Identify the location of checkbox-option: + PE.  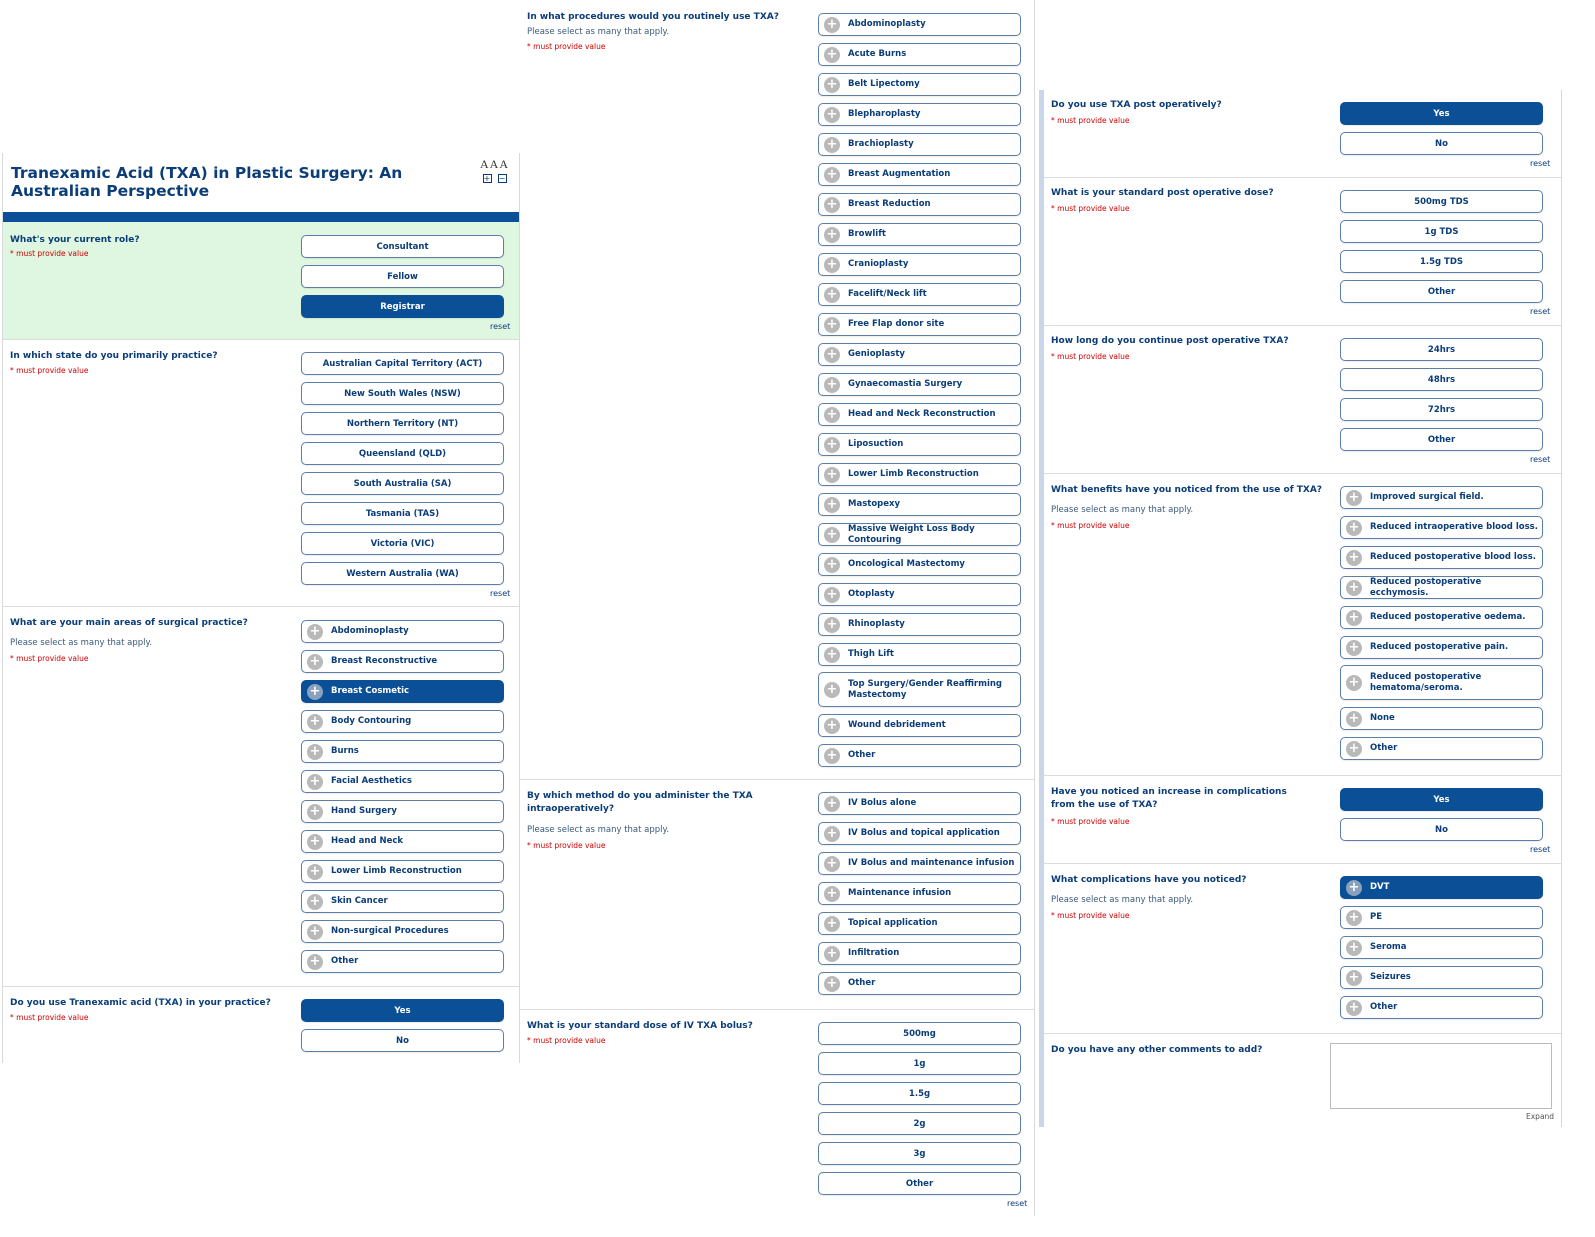
(1441, 917).